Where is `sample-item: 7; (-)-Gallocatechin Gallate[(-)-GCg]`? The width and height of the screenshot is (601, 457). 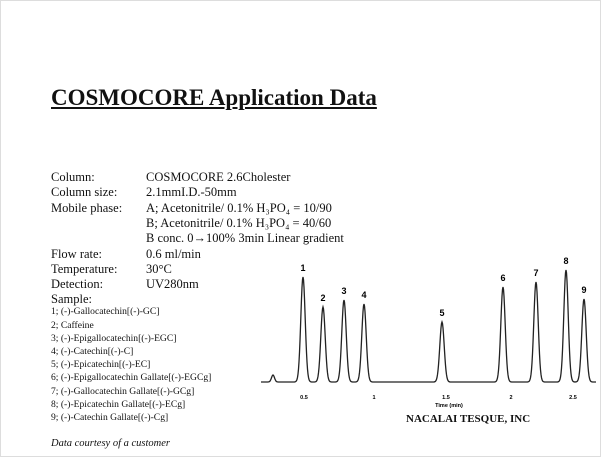
sample-item: 7; (-)-Gallocatechin Gallate[(-)-GCg] is located at coordinates (123, 391).